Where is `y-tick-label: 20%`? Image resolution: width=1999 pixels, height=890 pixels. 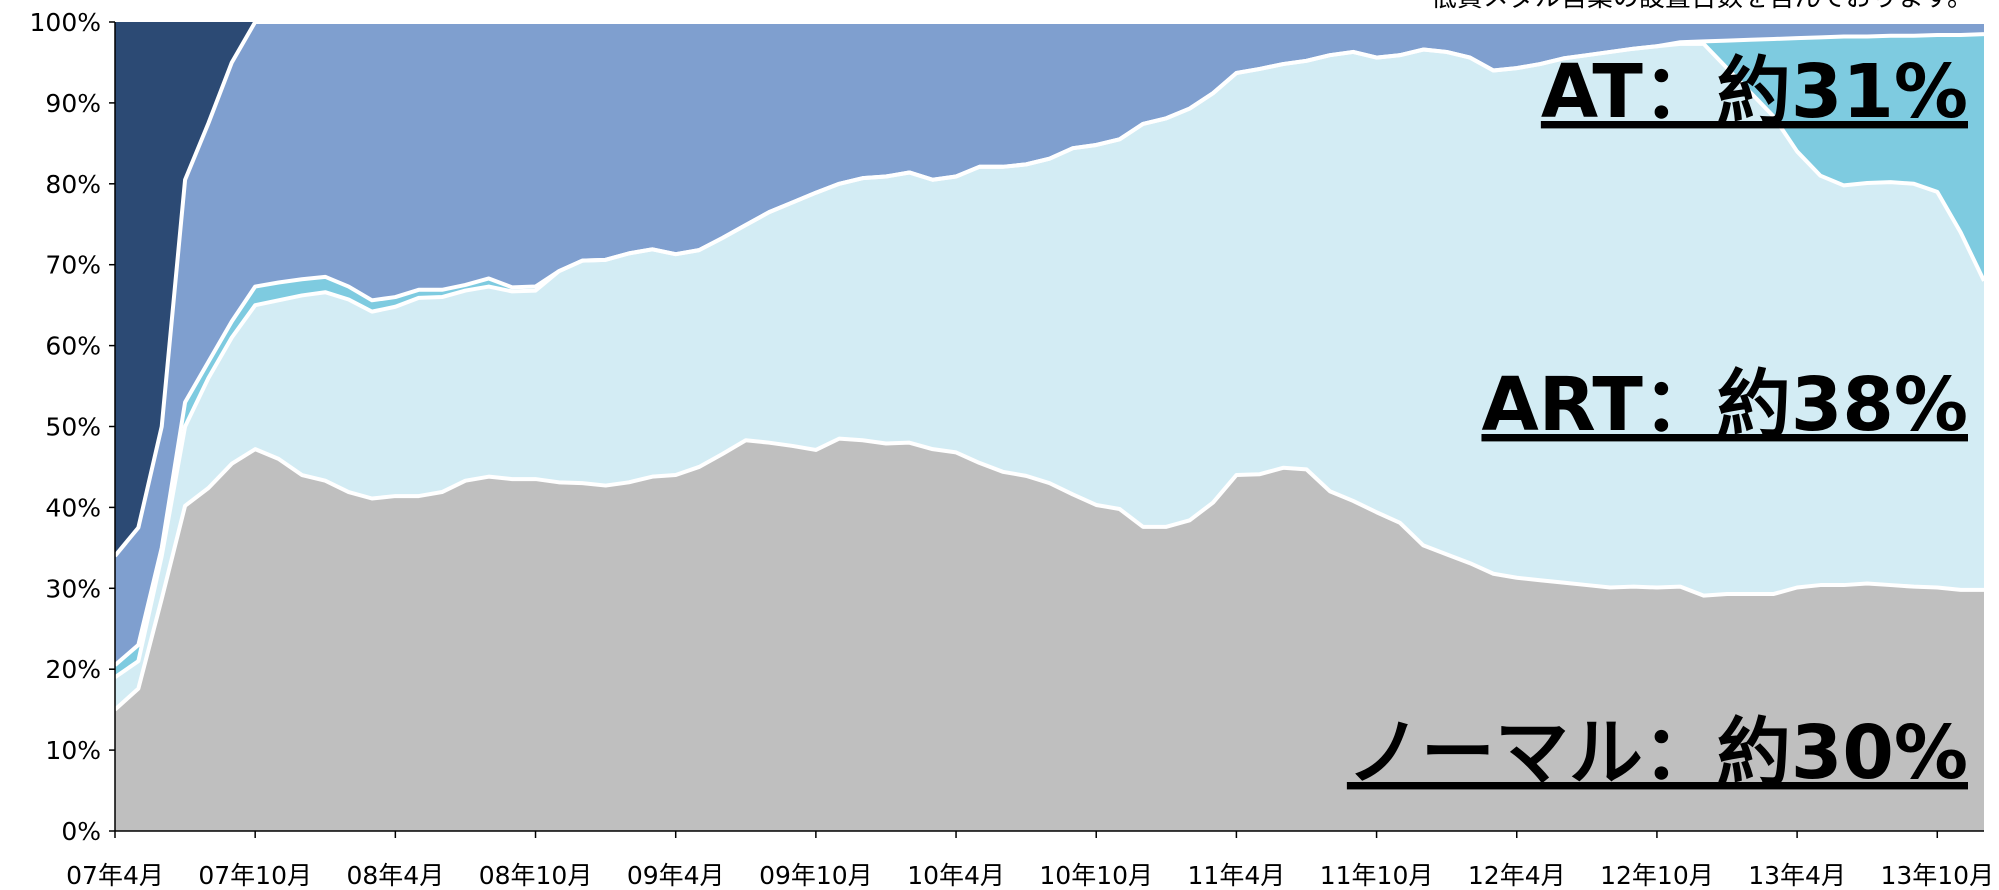
y-tick-label: 20% is located at coordinates (73, 669).